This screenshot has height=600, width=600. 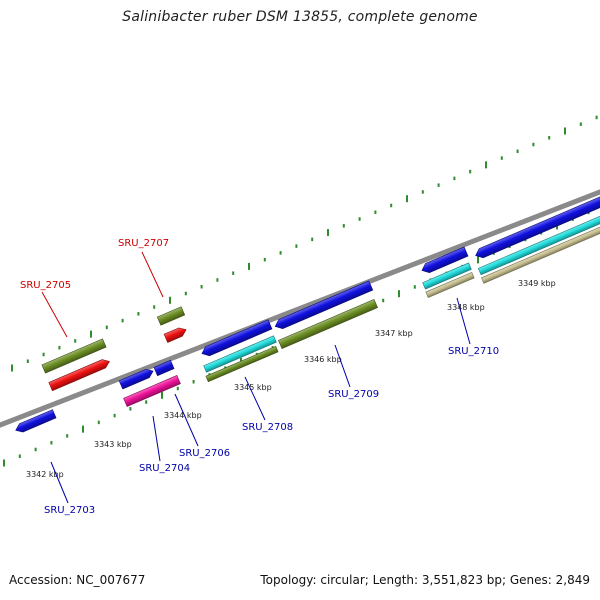 I want to click on scale-label: 3343 kbp, so click(x=113, y=444).